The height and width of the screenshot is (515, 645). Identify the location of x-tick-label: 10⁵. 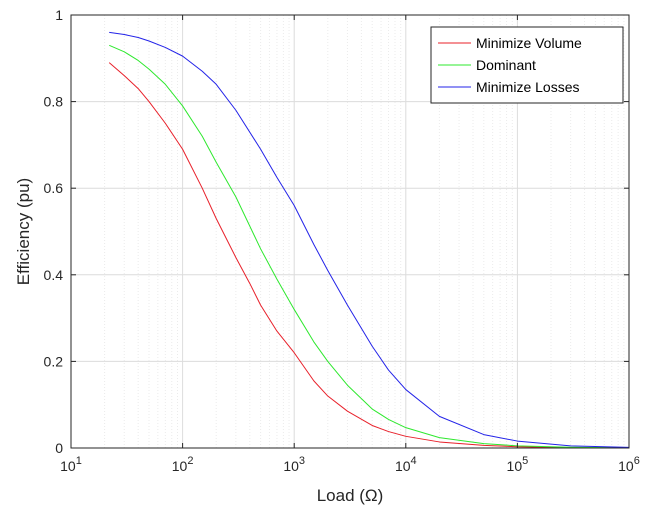
(518, 464).